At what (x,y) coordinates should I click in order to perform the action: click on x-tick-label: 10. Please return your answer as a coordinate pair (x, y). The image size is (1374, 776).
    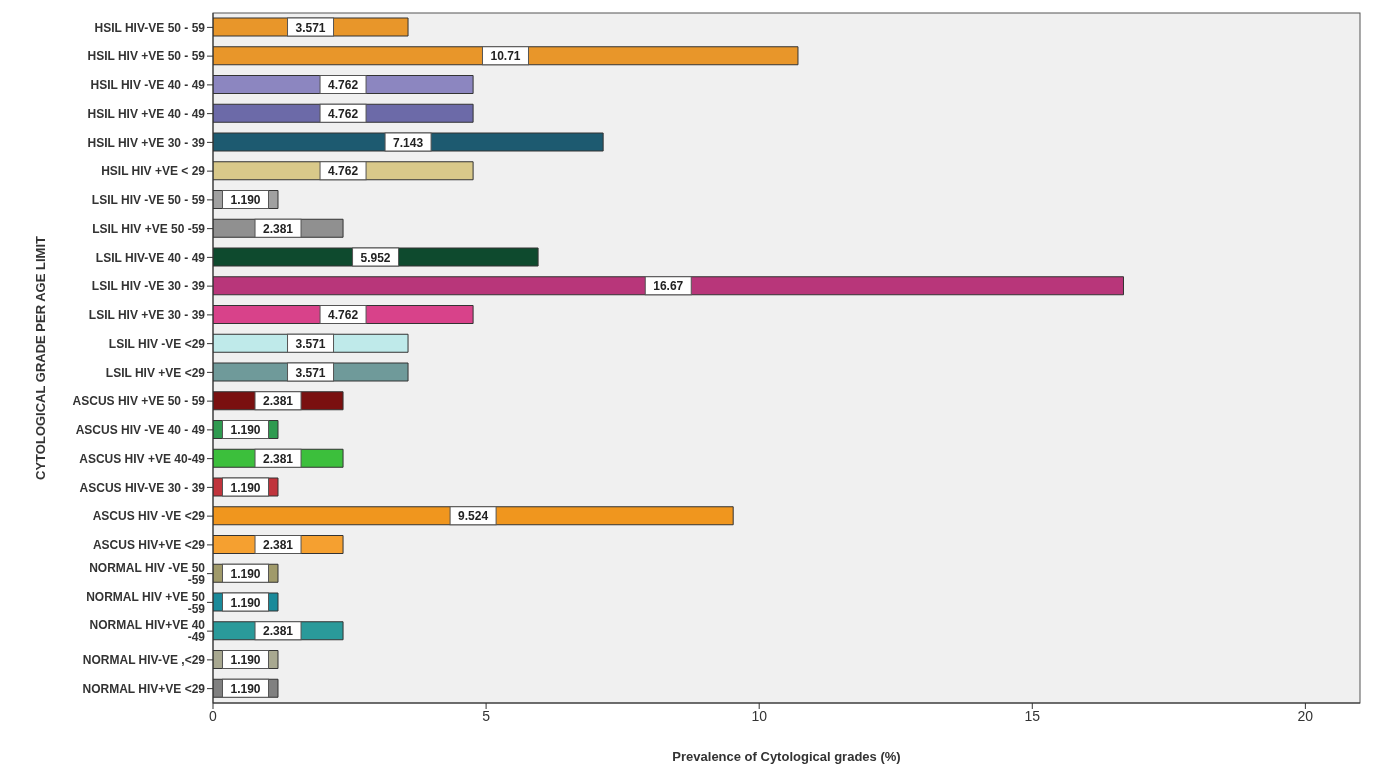
    Looking at the image, I should click on (759, 715).